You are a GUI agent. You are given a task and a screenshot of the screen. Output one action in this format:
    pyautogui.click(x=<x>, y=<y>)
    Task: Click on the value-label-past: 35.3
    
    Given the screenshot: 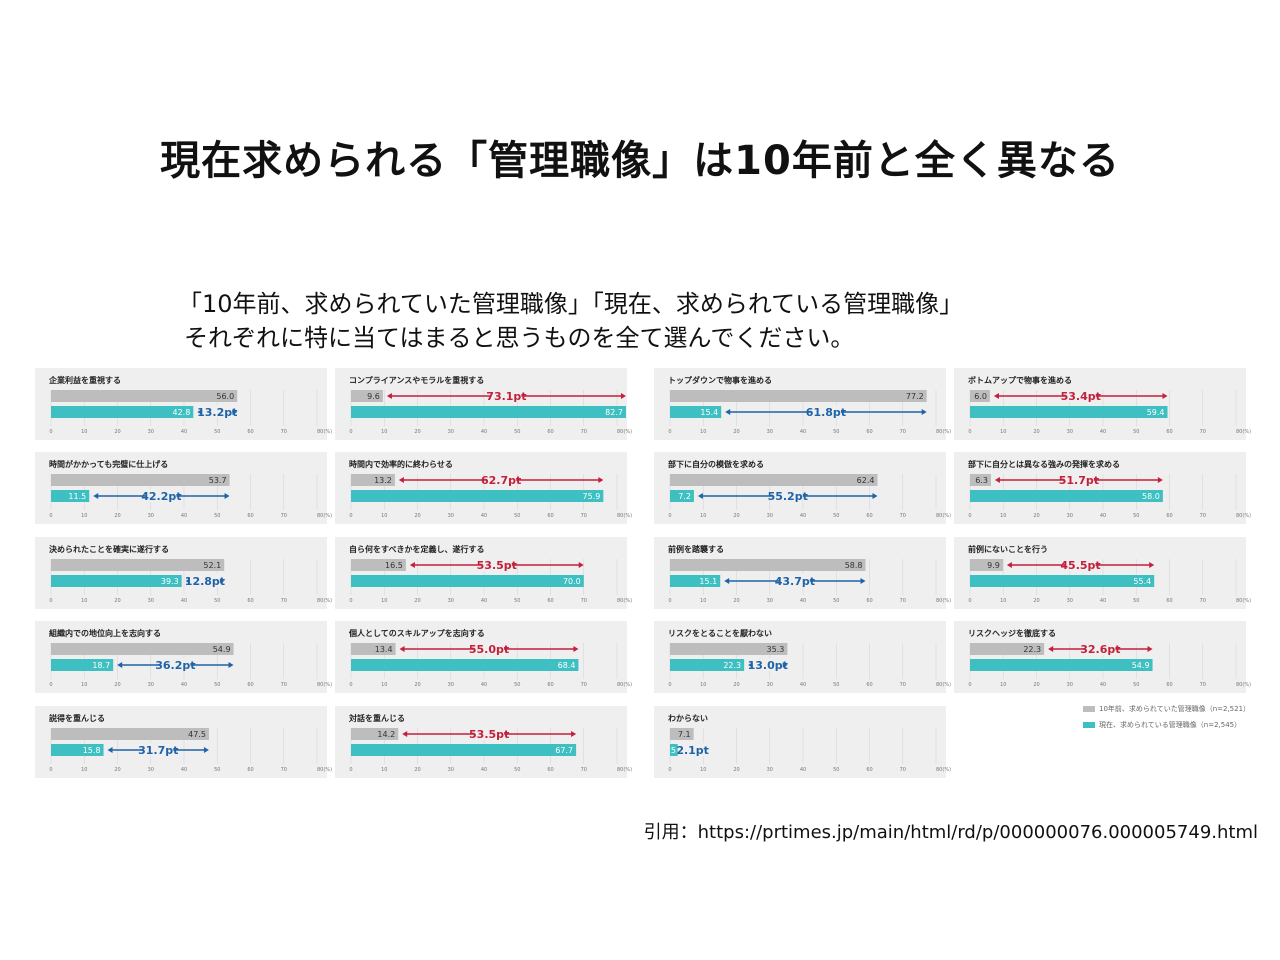 What is the action you would take?
    pyautogui.click(x=776, y=649)
    